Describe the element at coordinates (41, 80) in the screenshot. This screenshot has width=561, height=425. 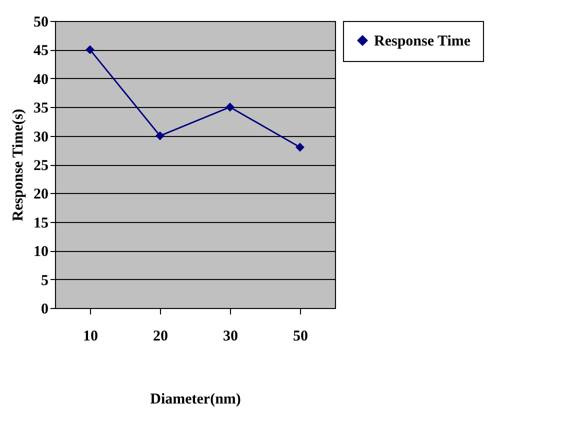
I see `y-tick-label: 40` at that location.